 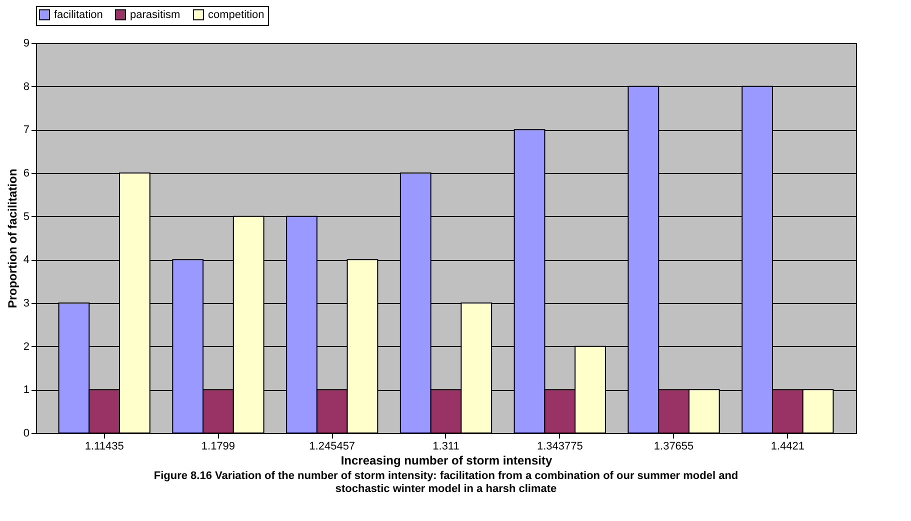 I want to click on x-axis-title: Increasing number of storm intensity, so click(x=446, y=461).